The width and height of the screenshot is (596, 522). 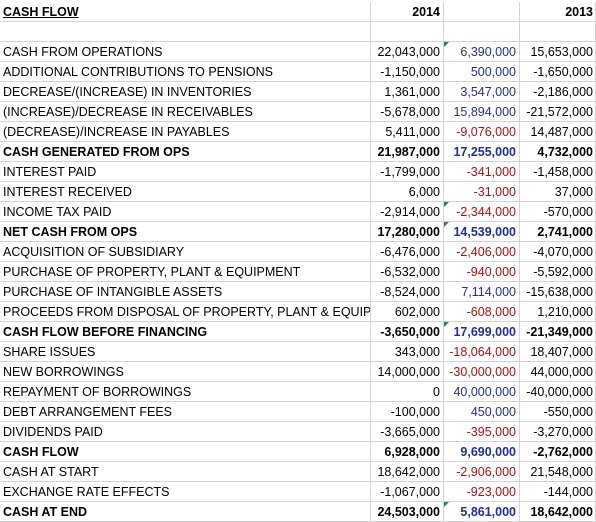 What do you see at coordinates (407, 452) in the screenshot?
I see `value-2014-cell: 6,928,000` at bounding box center [407, 452].